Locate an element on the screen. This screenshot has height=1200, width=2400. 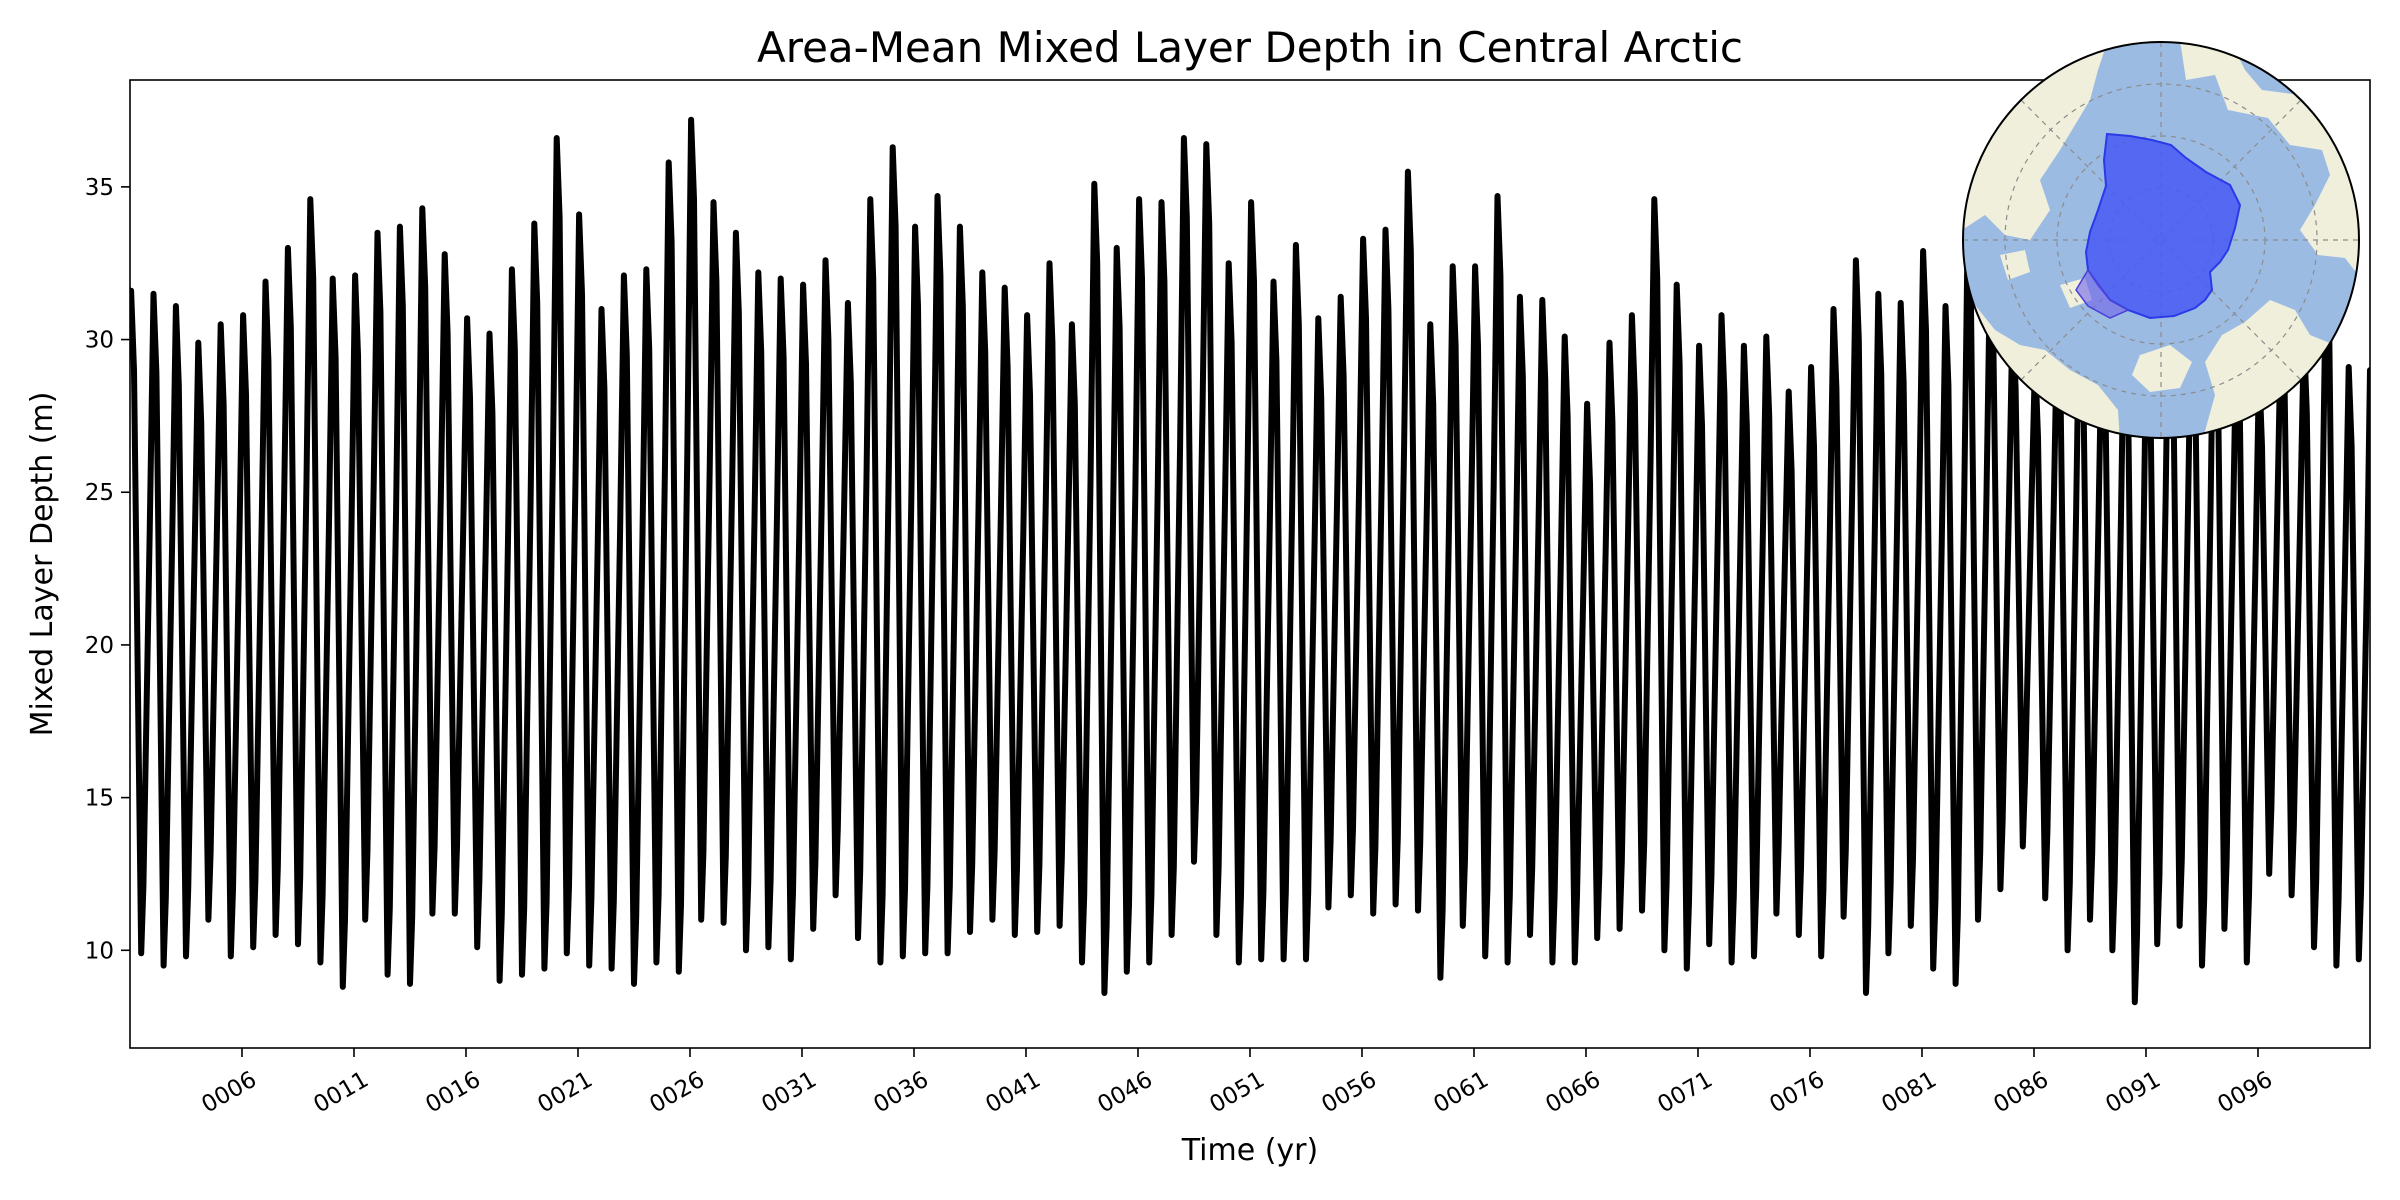
x-tick-label: 0081 is located at coordinates (1909, 1093).